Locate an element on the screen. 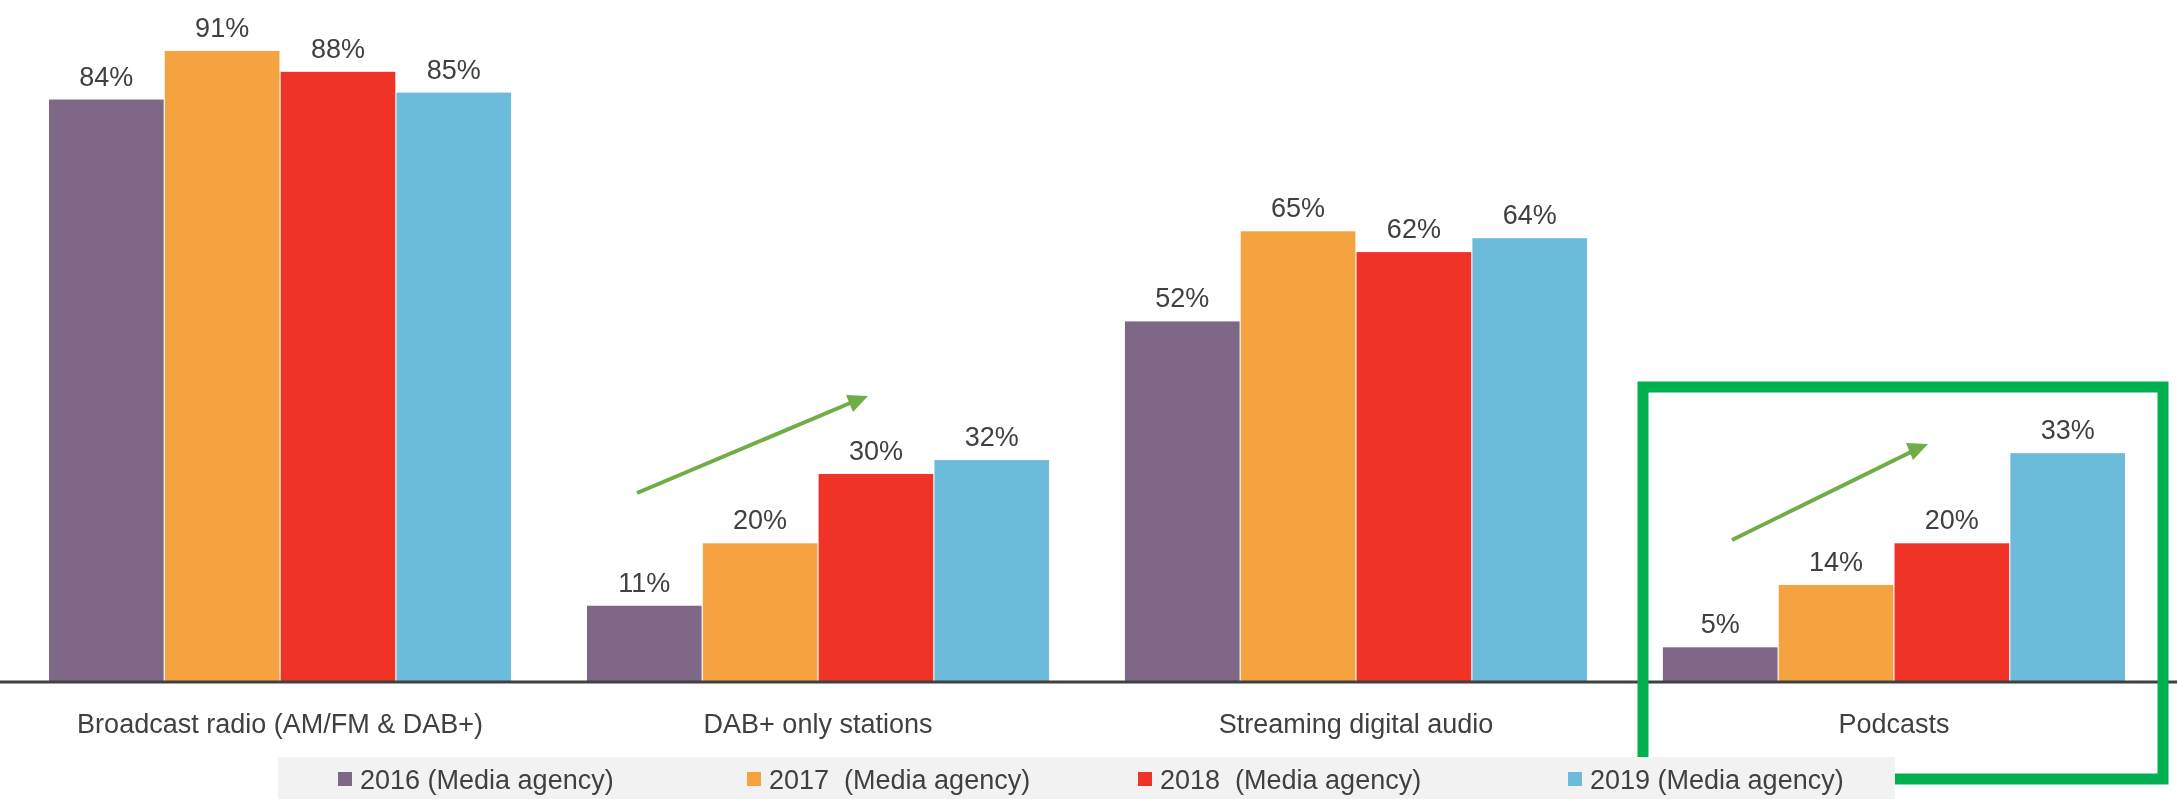  data-label: 91% is located at coordinates (222, 28).